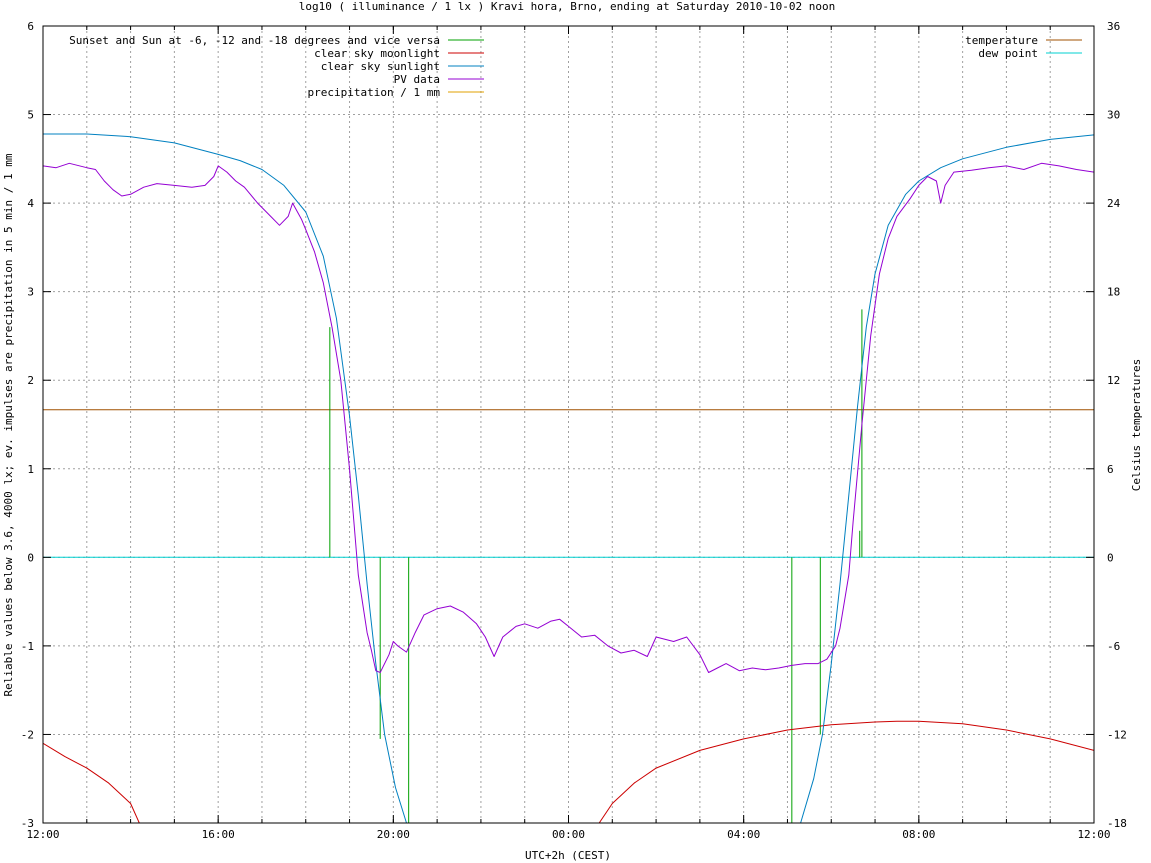  I want to click on y-tick-label: 0, so click(30, 557).